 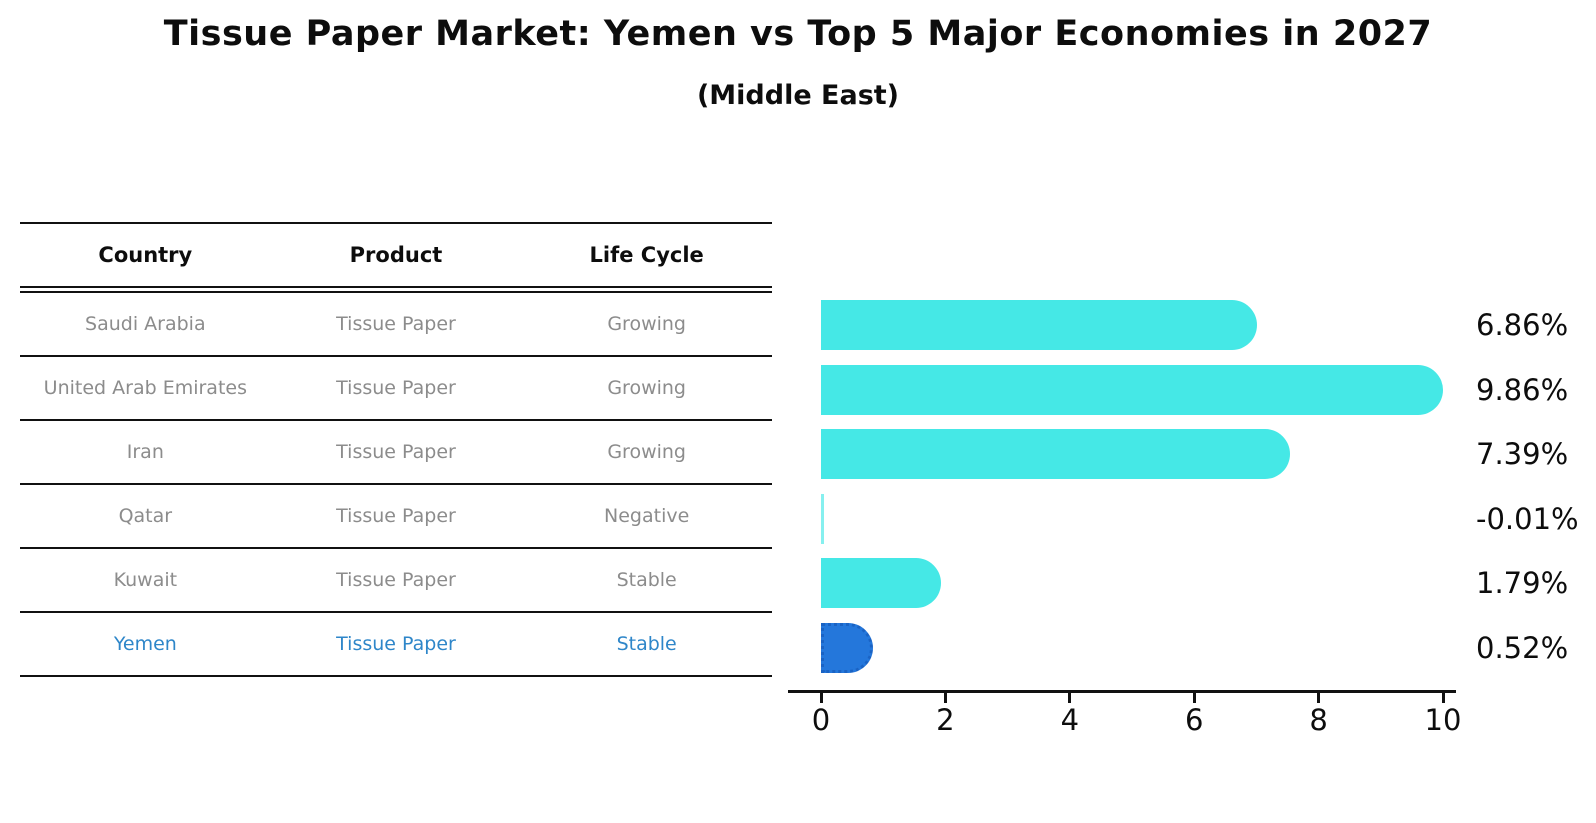 I want to click on value-label-iran: 7.39%, so click(x=1522, y=454).